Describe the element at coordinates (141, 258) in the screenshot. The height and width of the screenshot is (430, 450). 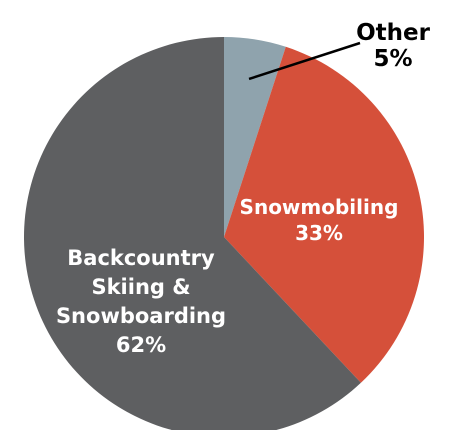
I see `slice-label-backcountry-skiing-snowboarding-line-1: Backcountry` at that location.